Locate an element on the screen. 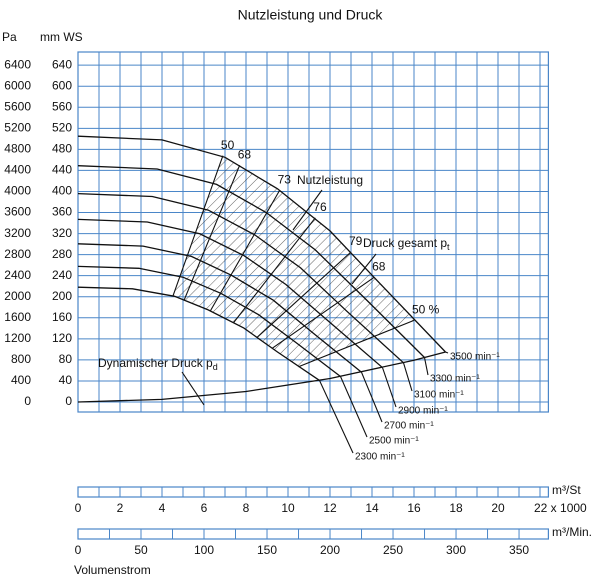 The height and width of the screenshot is (579, 600). x-tick-label: 100 is located at coordinates (204, 550).